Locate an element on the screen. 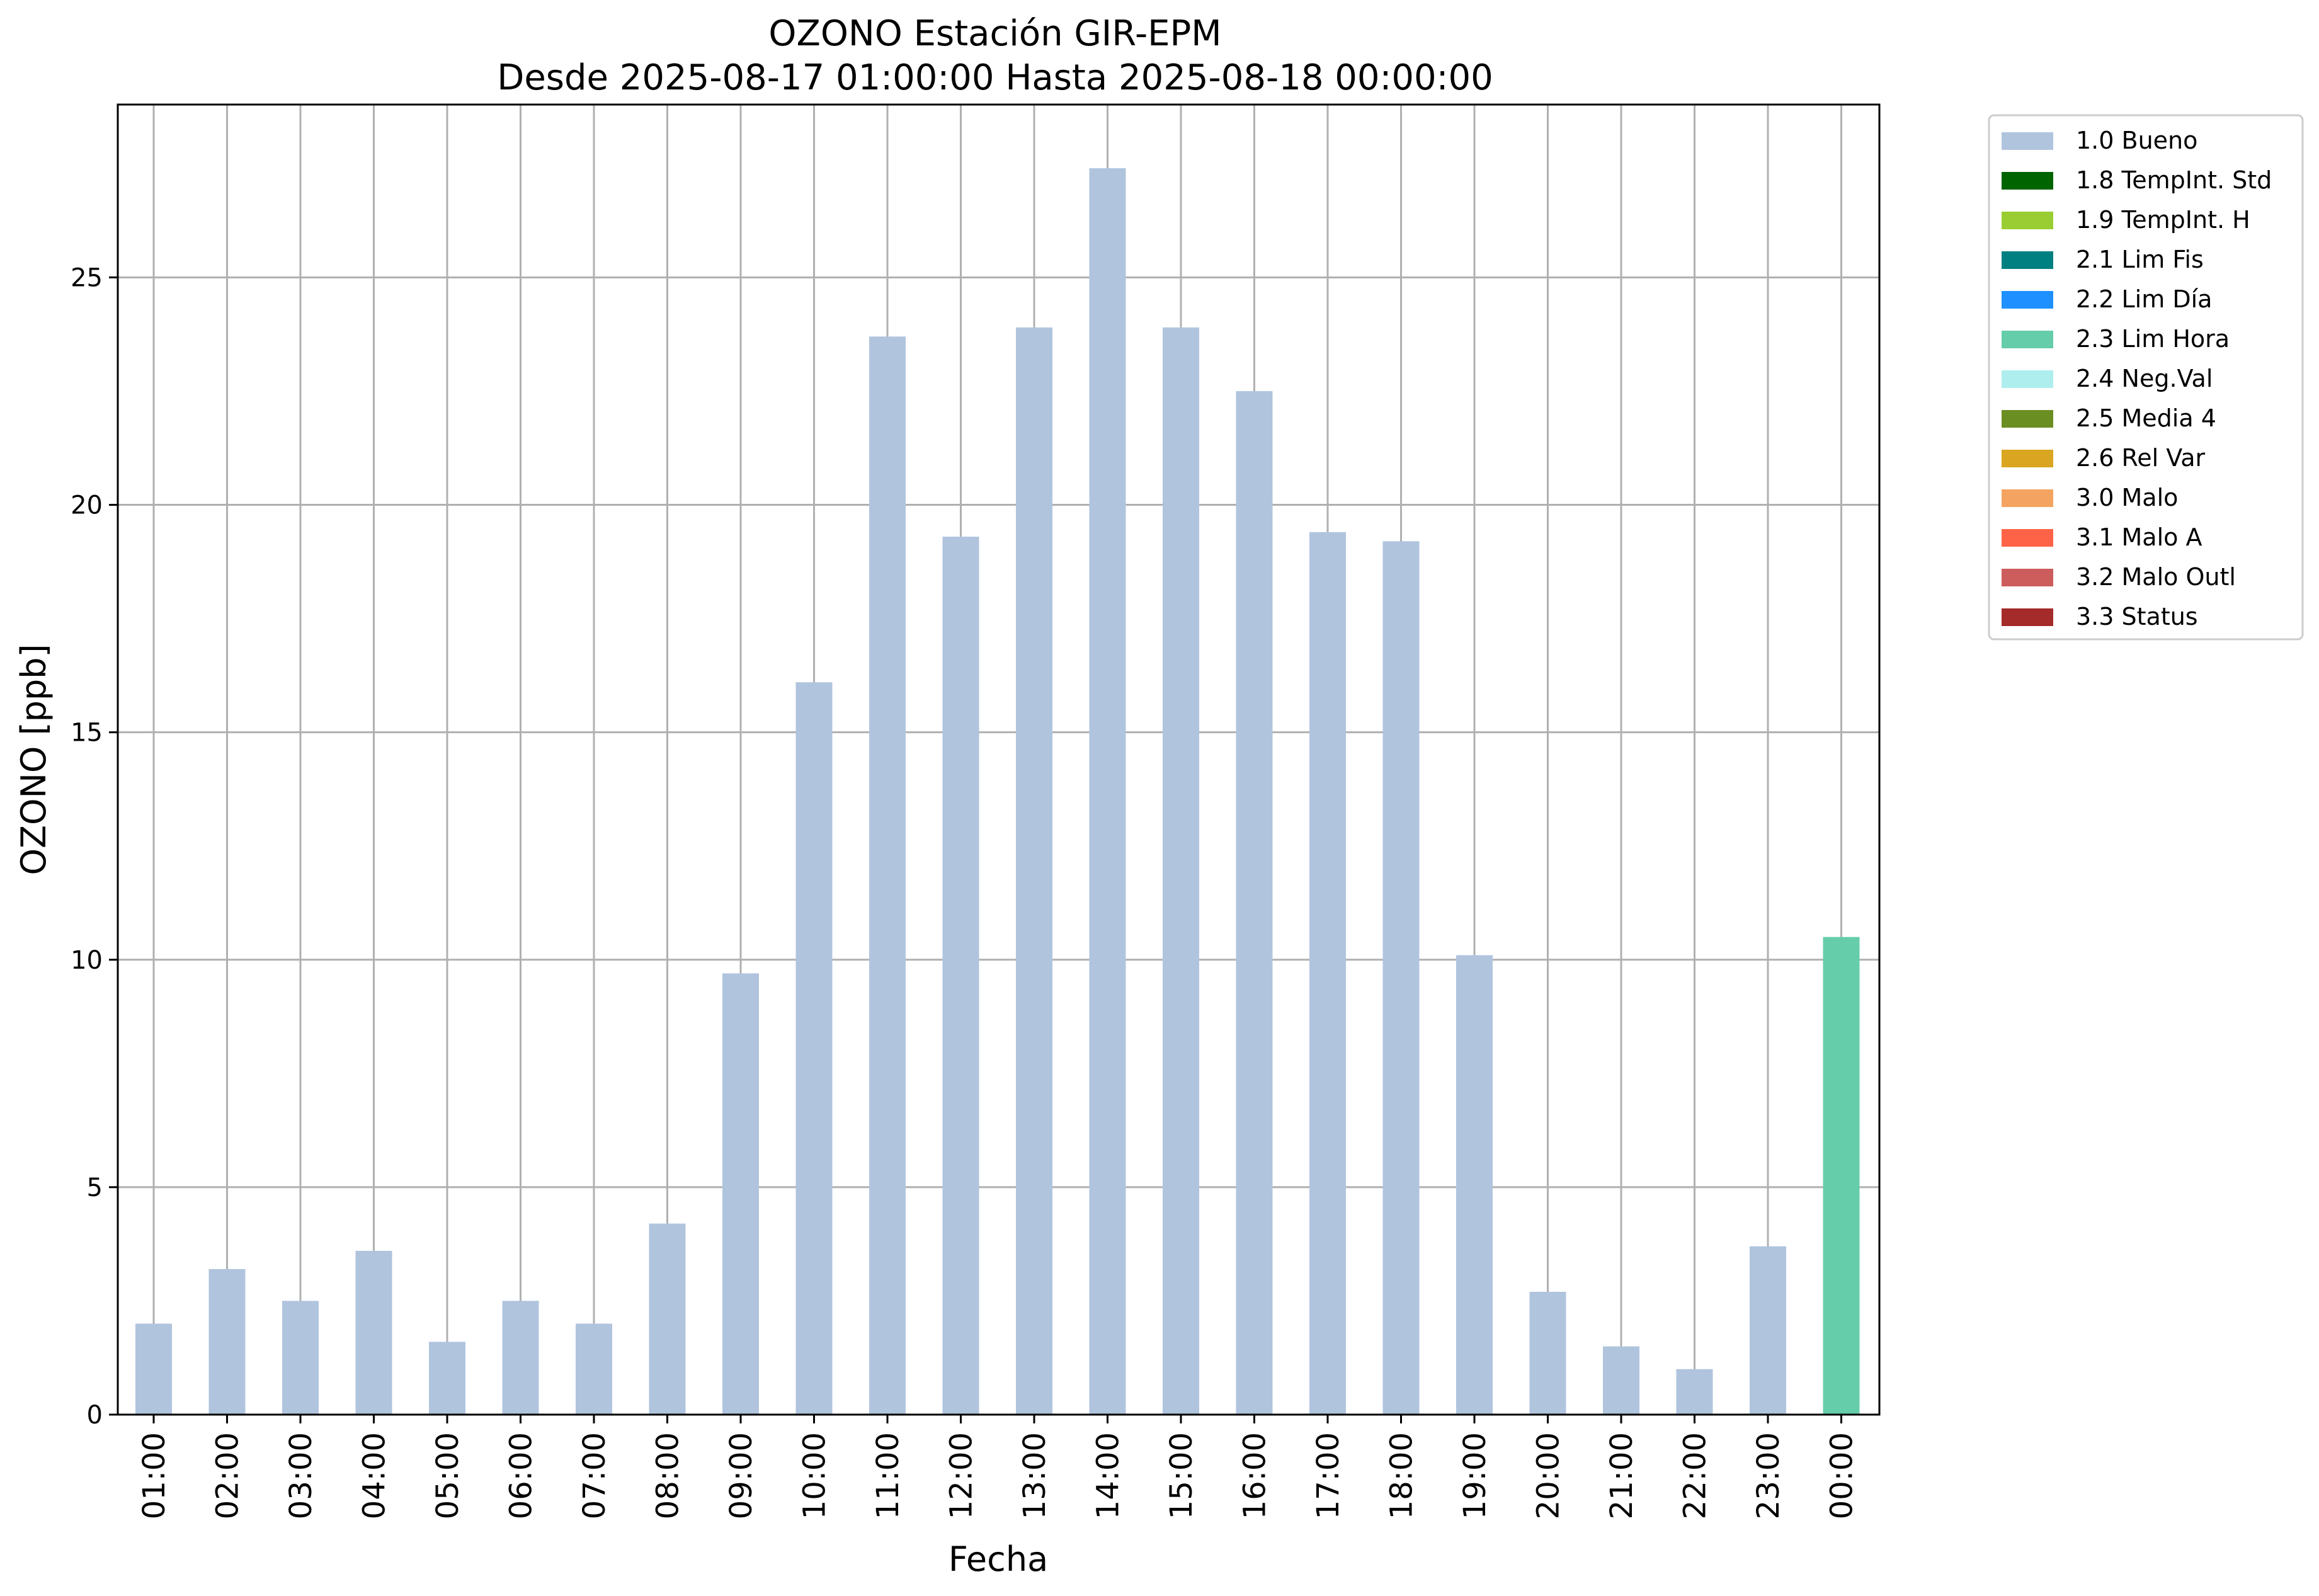  y-axis-label: OZONO [ppb] is located at coordinates (34, 759).